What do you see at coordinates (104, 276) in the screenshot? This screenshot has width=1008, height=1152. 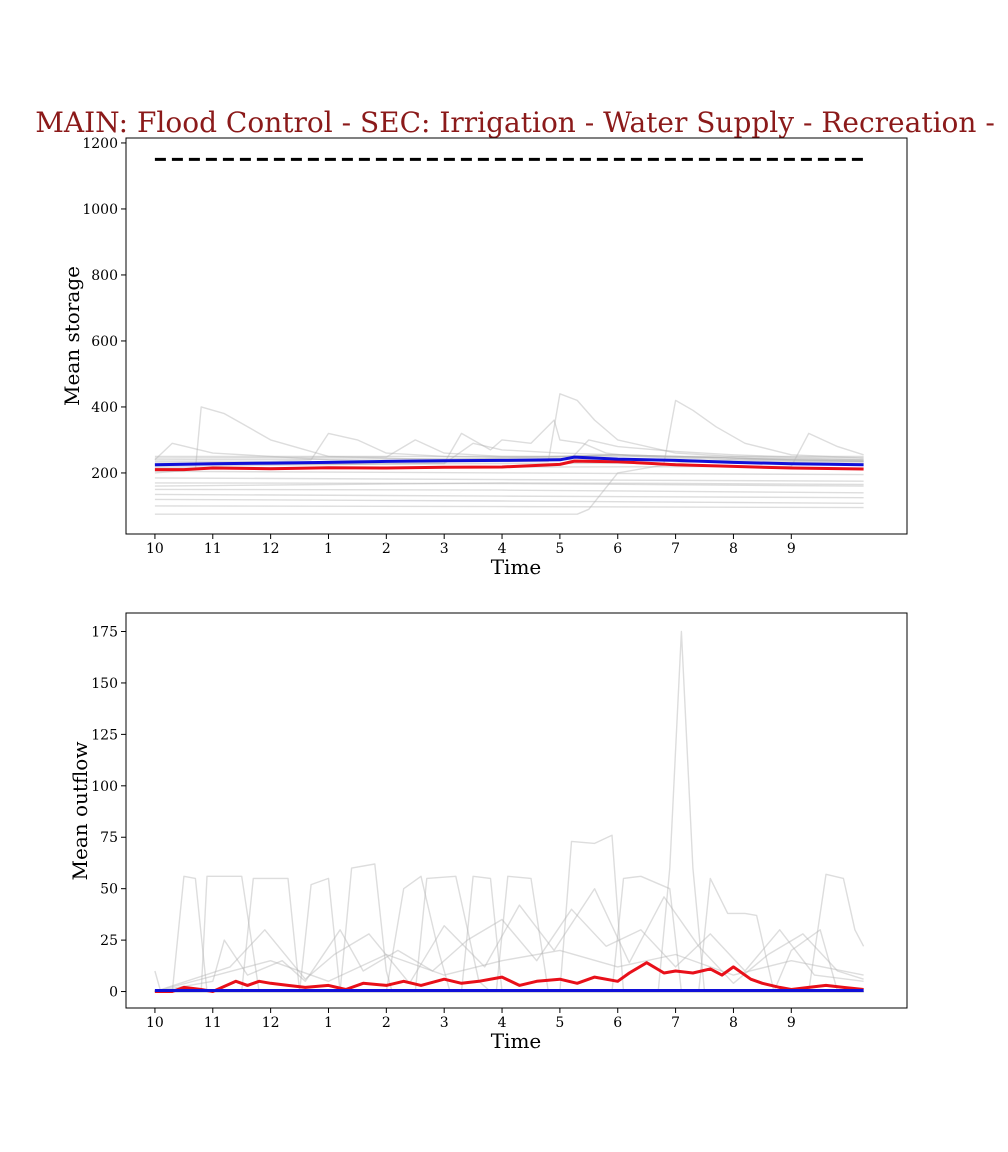 I see `y-tick-label: 800` at bounding box center [104, 276].